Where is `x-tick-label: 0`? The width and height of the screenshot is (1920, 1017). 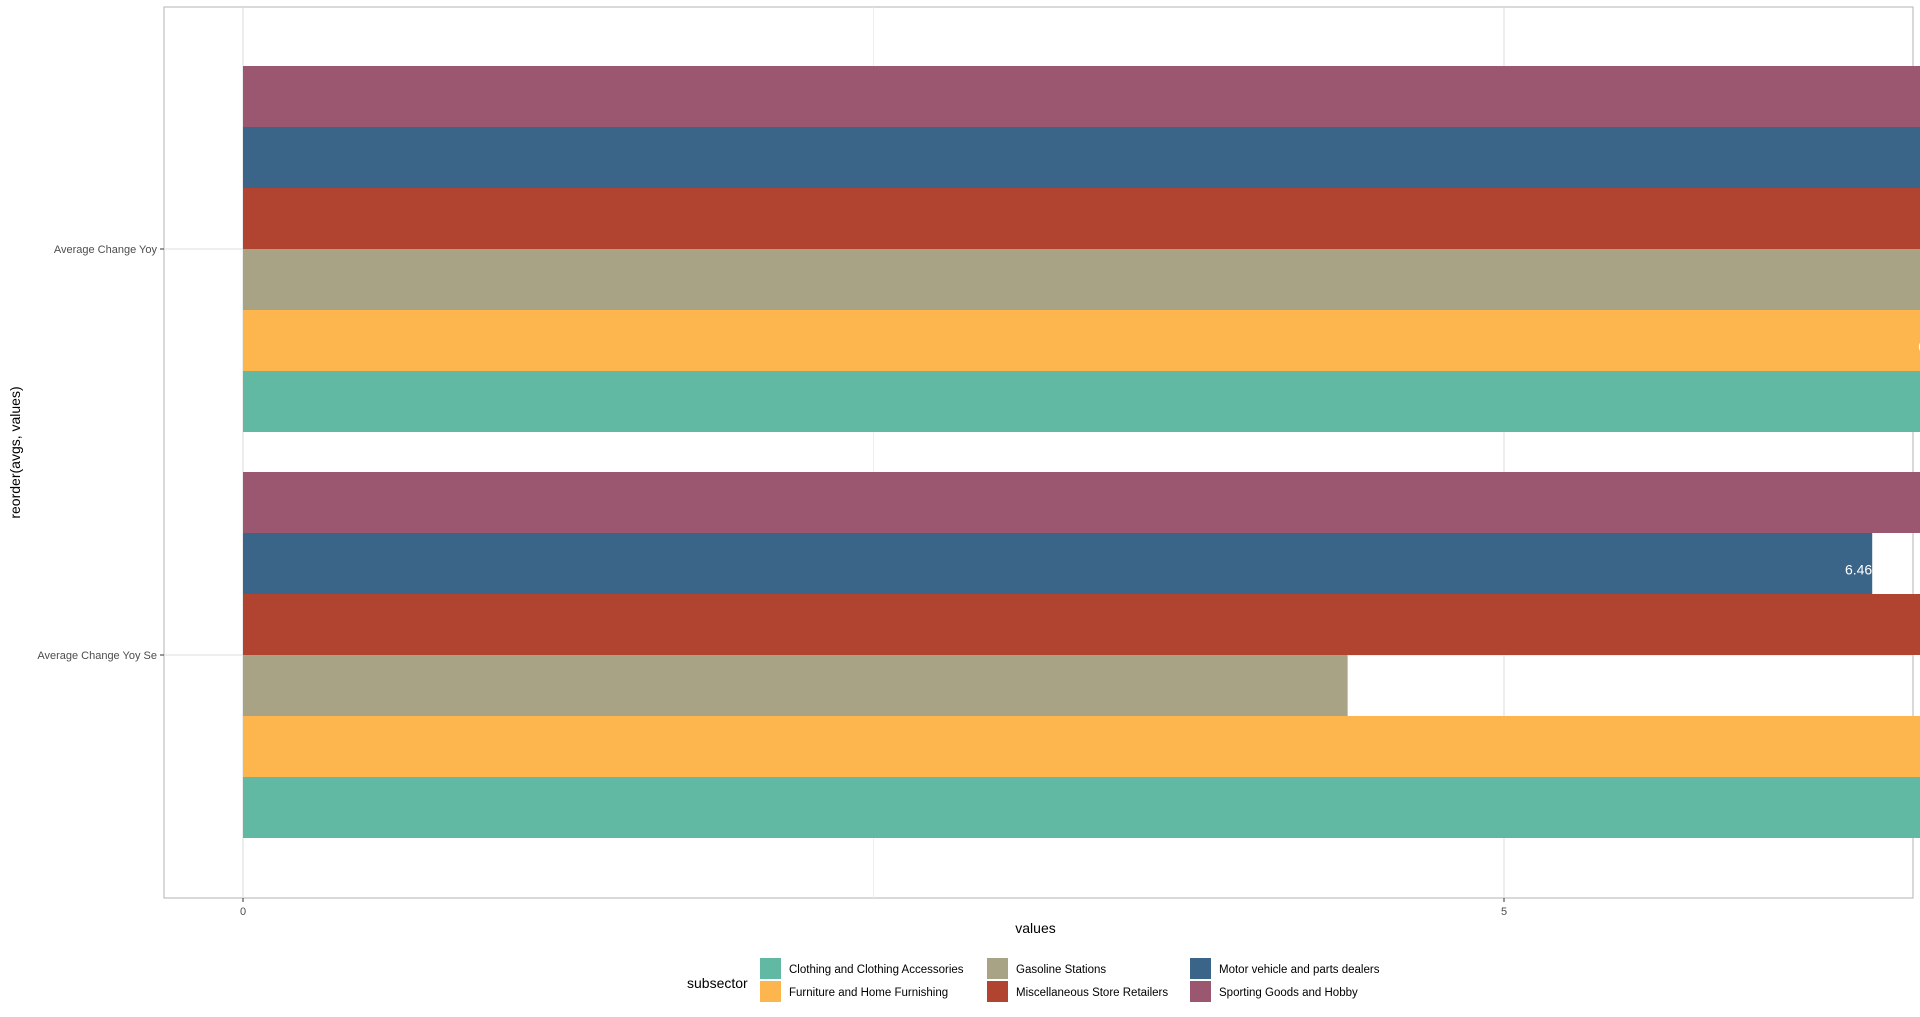
x-tick-label: 0 is located at coordinates (243, 912).